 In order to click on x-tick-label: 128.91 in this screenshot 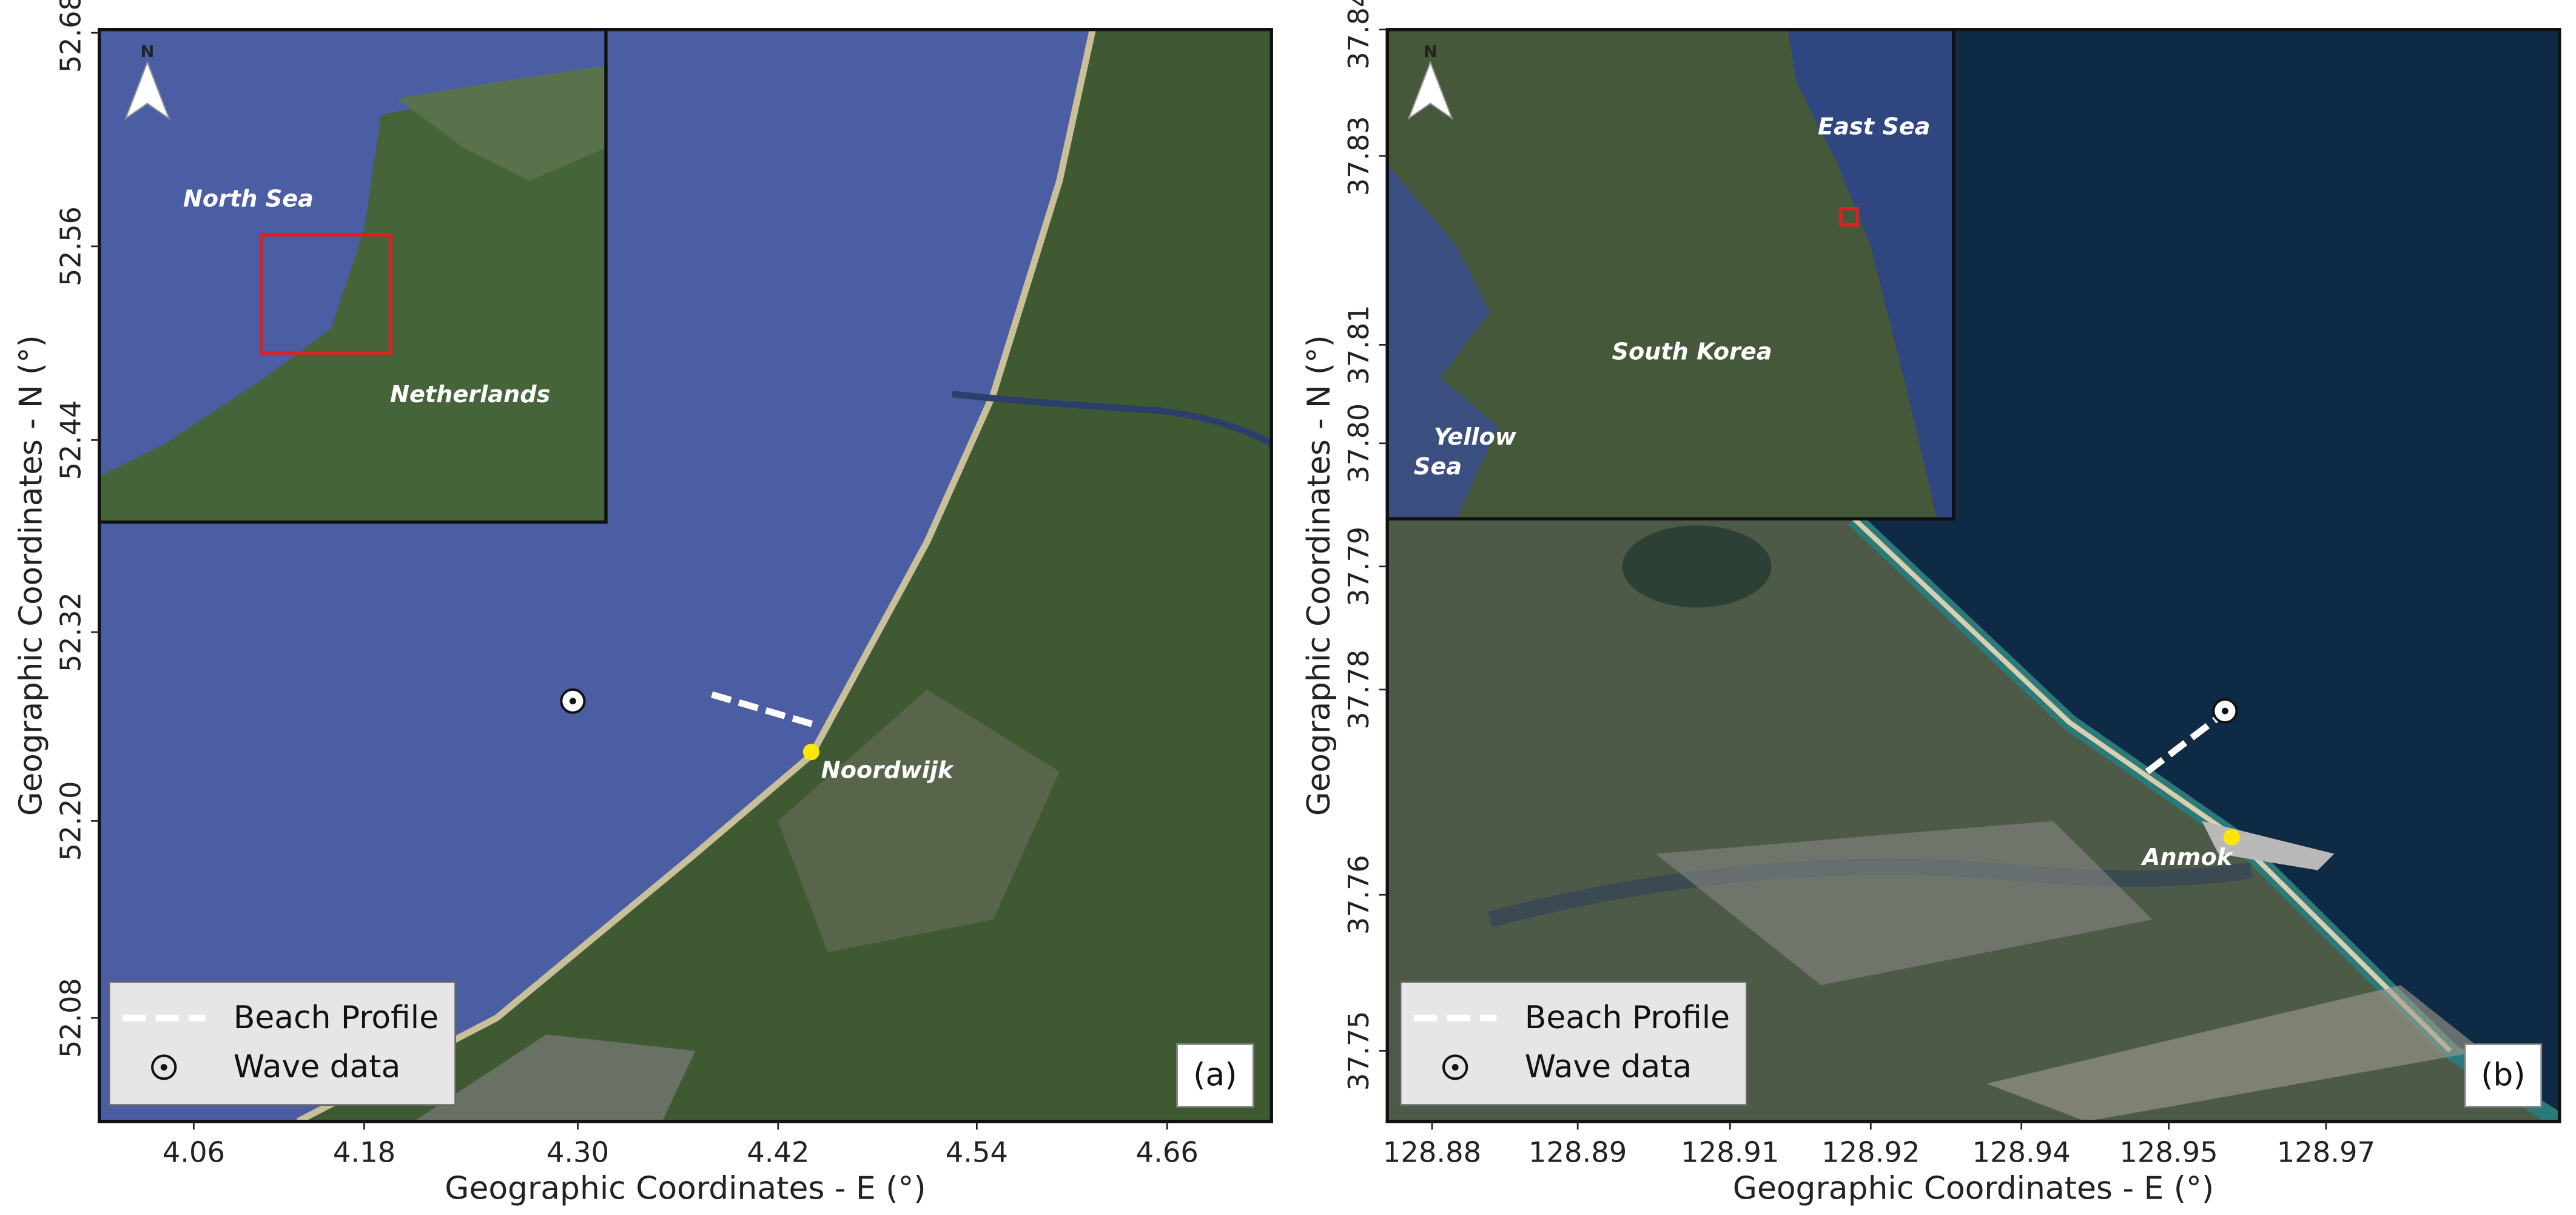, I will do `click(1730, 1152)`.